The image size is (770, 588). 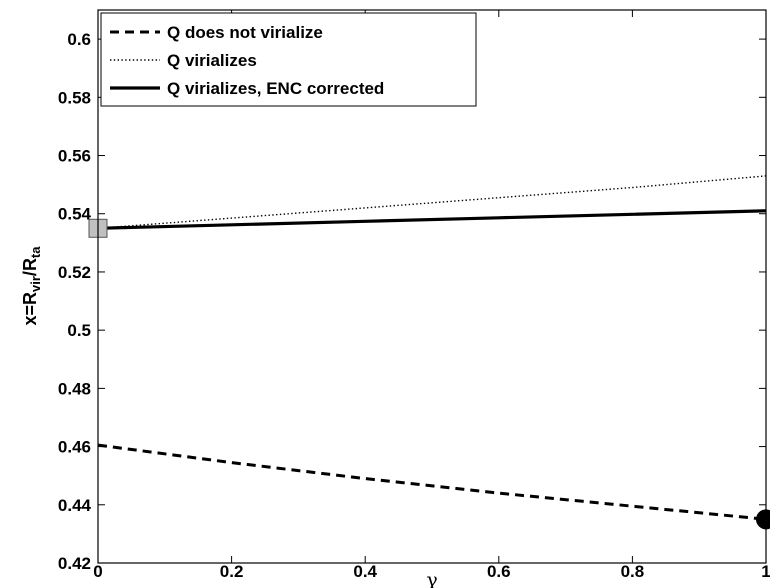 What do you see at coordinates (275, 88) in the screenshot?
I see `legend-entry-q-virializes-enc-corrected: Q virializes, ENC corrected` at bounding box center [275, 88].